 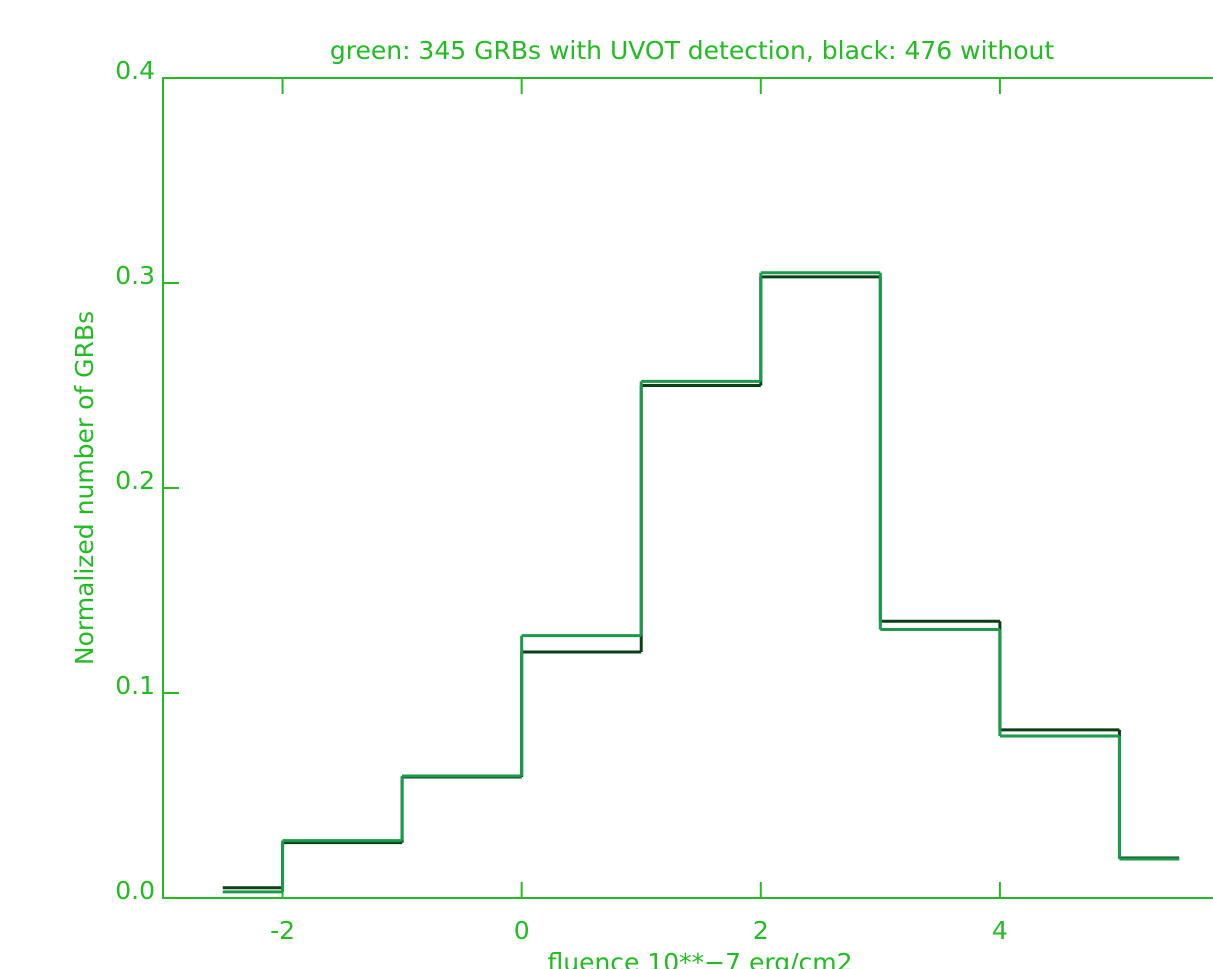 I want to click on y-tick-label: 0.2, so click(x=135, y=480).